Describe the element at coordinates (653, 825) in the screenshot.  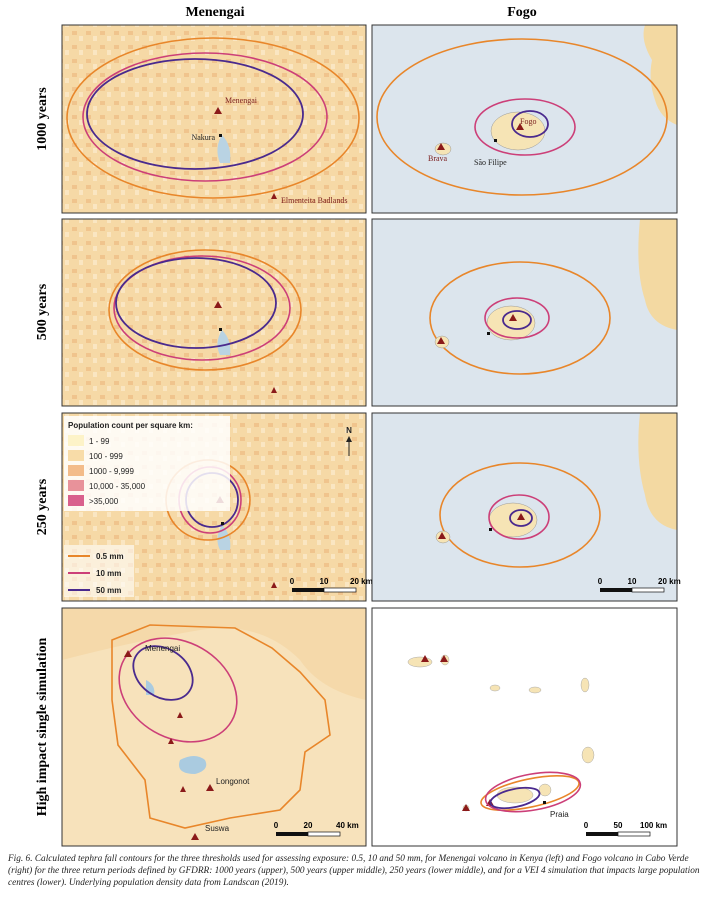
I see `scale-label: 100 km` at that location.